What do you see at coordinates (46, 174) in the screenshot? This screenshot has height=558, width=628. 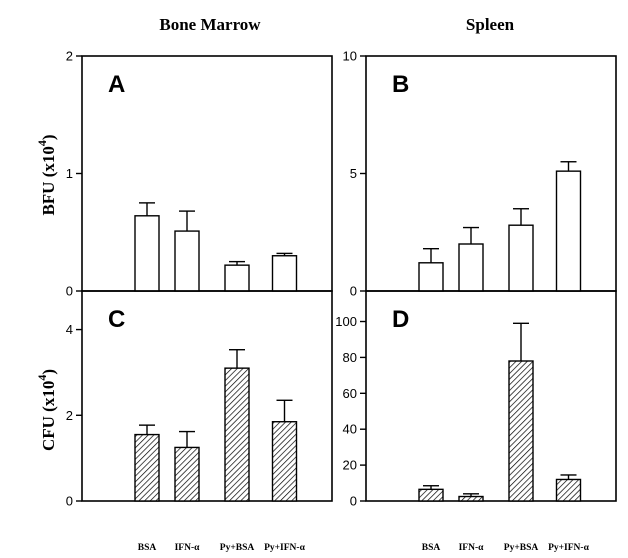 I see `y-axis-label-bfu: BFU (x104)` at bounding box center [46, 174].